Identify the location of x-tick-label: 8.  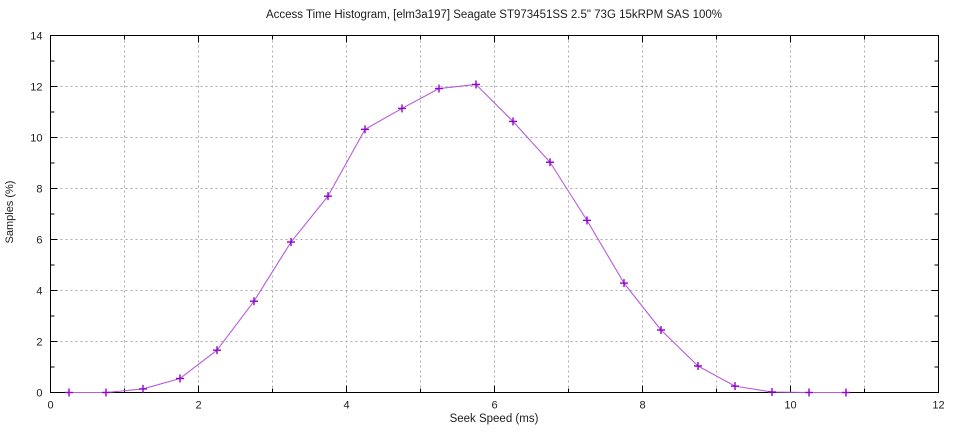
(642, 406).